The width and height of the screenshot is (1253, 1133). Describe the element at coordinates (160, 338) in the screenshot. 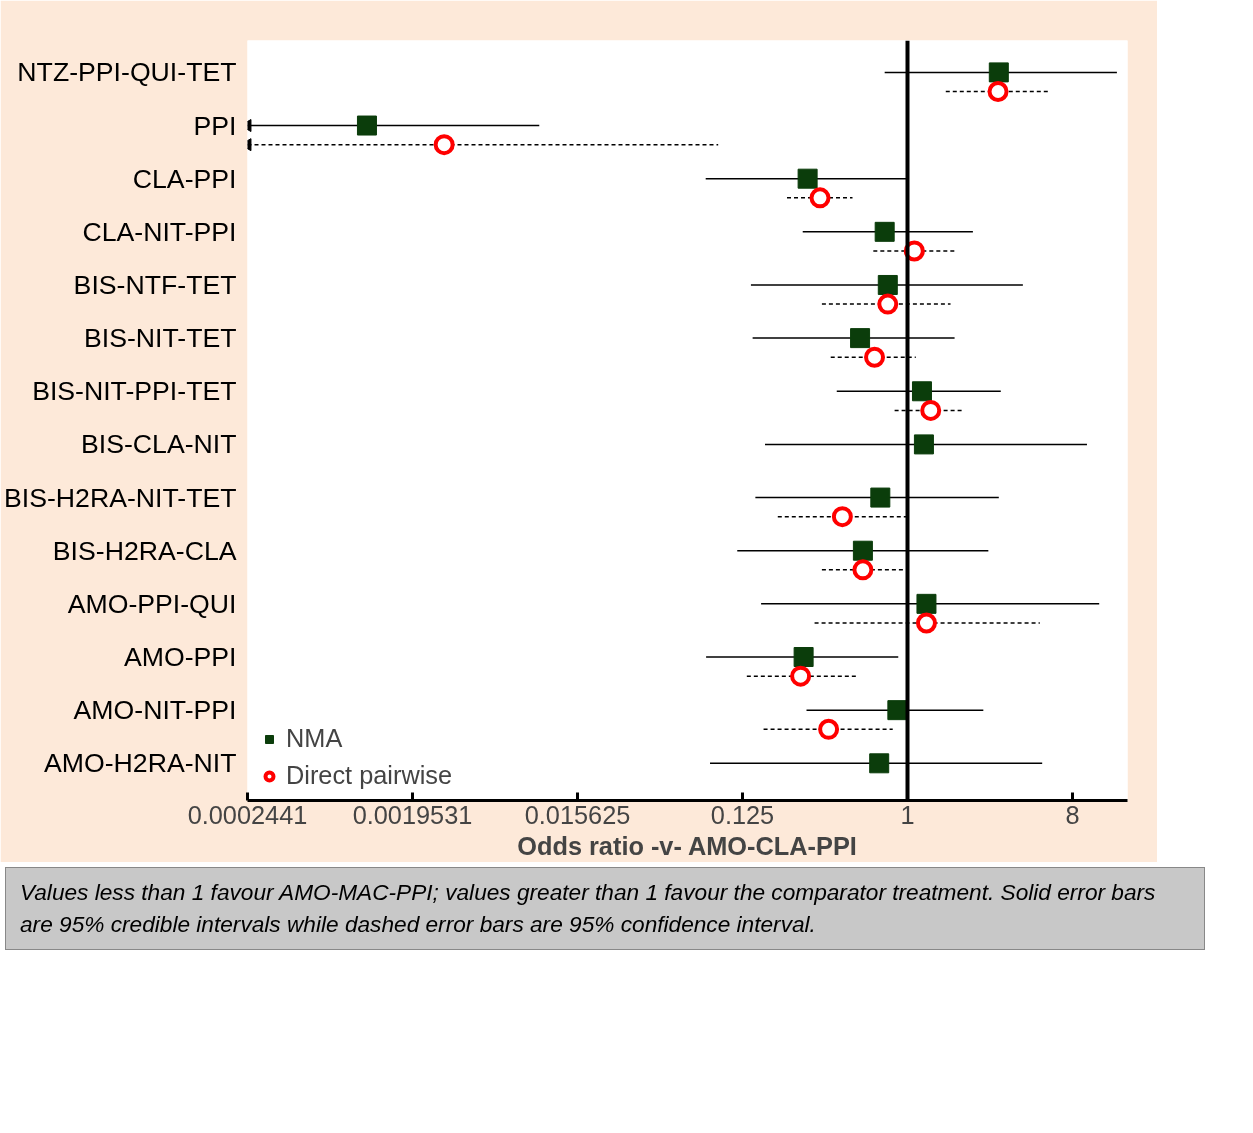

I see `y-tick-label: BIS-NIT-TET` at that location.